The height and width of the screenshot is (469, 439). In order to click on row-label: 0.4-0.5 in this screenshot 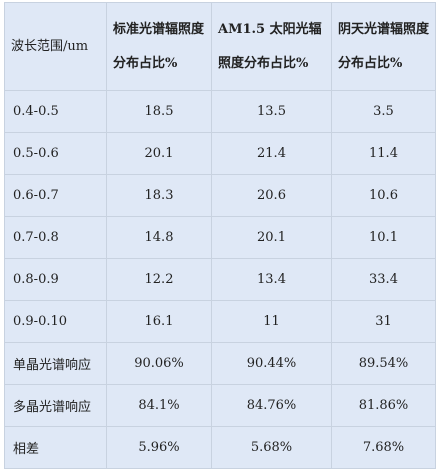, I will do `click(55, 111)`.